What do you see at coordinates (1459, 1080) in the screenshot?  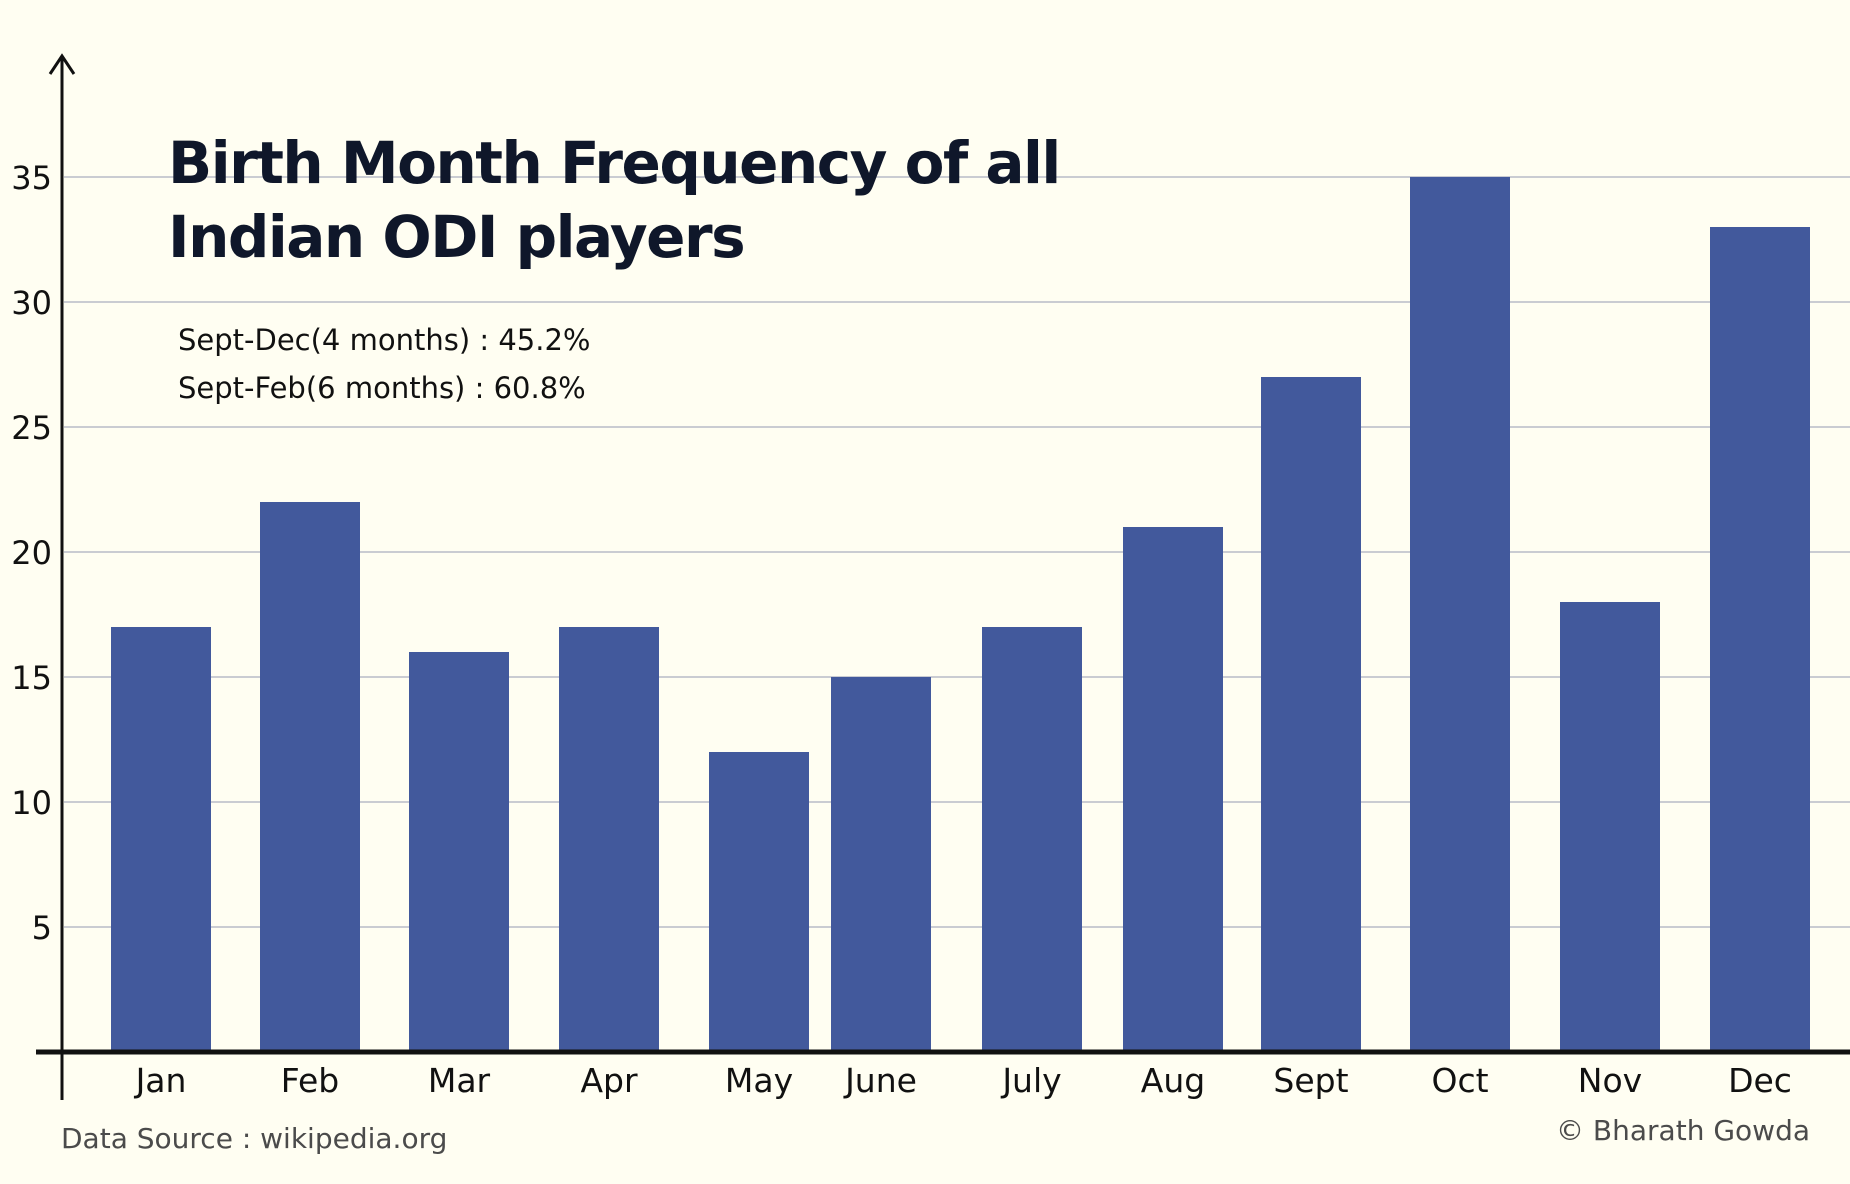 I see `x-tick-label: Oct` at bounding box center [1459, 1080].